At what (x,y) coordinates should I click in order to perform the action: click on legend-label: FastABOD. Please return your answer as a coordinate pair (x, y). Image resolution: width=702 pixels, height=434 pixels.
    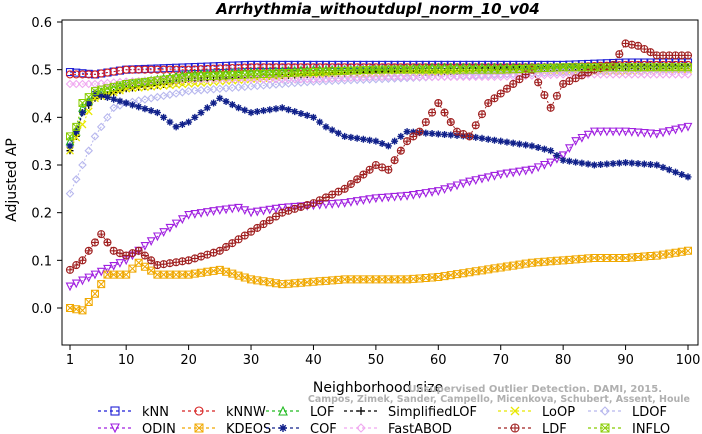
    Looking at the image, I should click on (420, 428).